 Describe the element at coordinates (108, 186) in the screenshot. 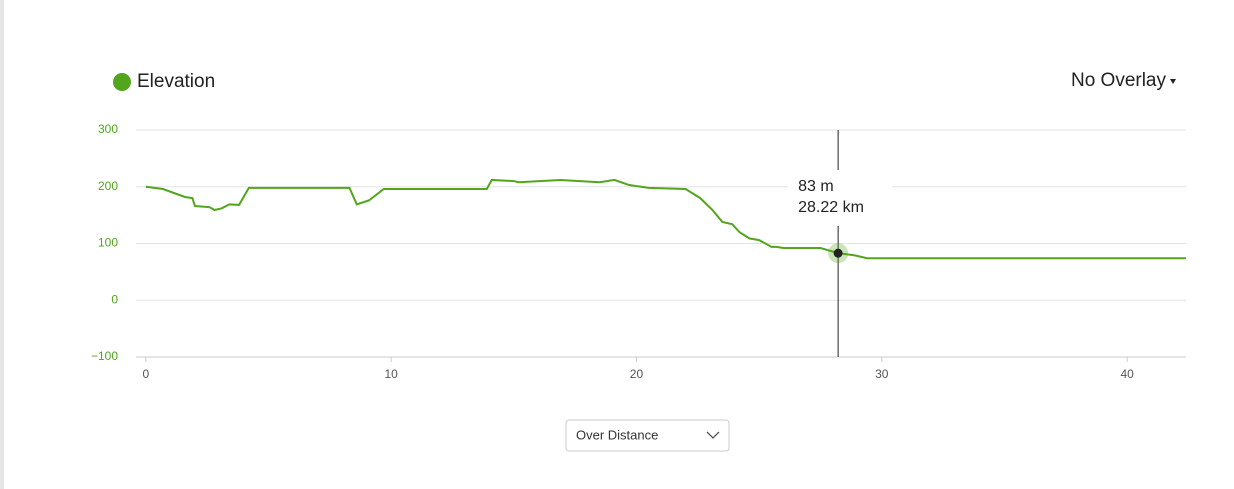

I see `y-tick-label: 200` at that location.